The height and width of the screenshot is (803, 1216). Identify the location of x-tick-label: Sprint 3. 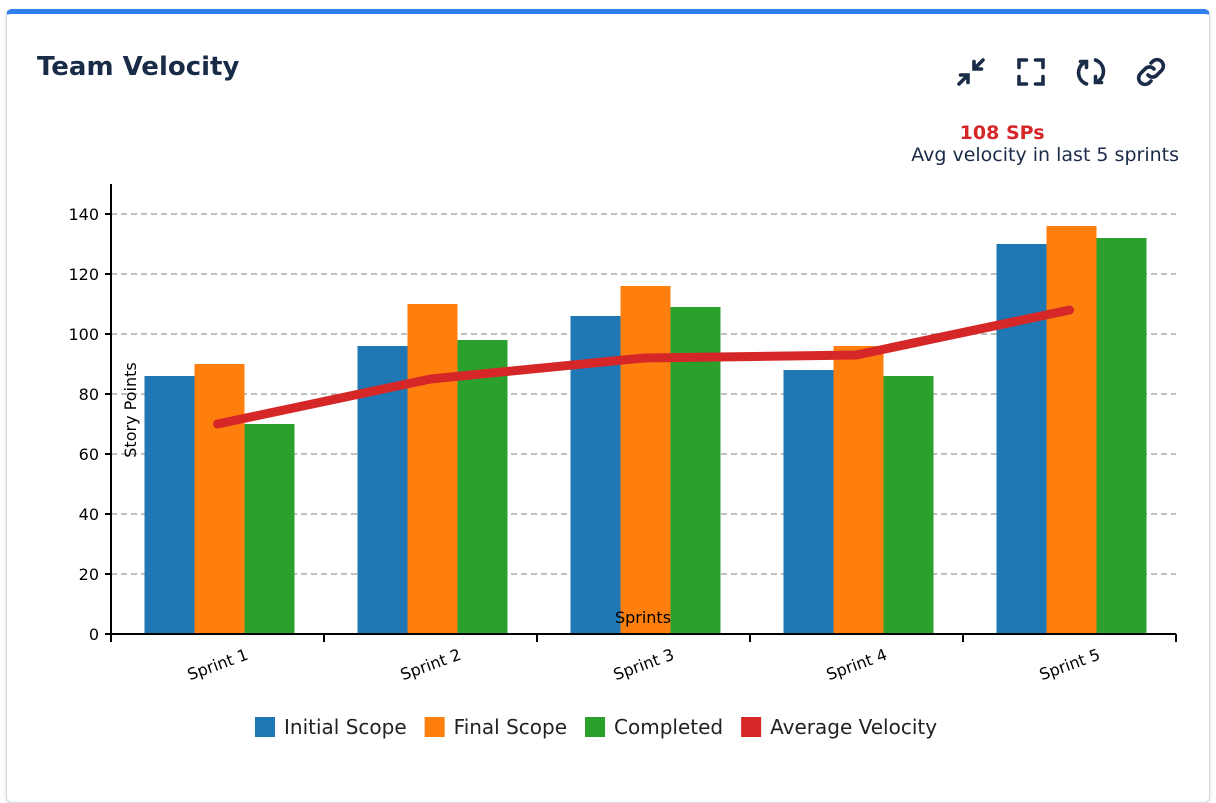
(644, 664).